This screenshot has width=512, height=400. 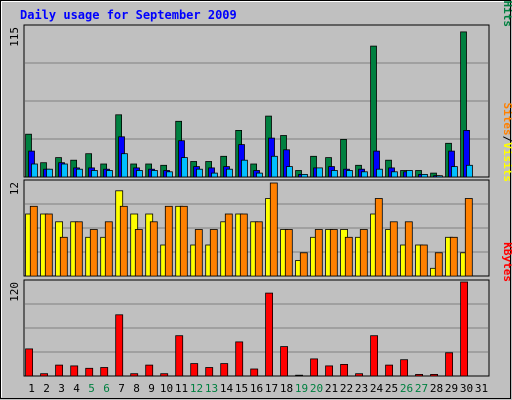 What do you see at coordinates (316, 388) in the screenshot?
I see `x-tick-label-day-20: 20` at bounding box center [316, 388].